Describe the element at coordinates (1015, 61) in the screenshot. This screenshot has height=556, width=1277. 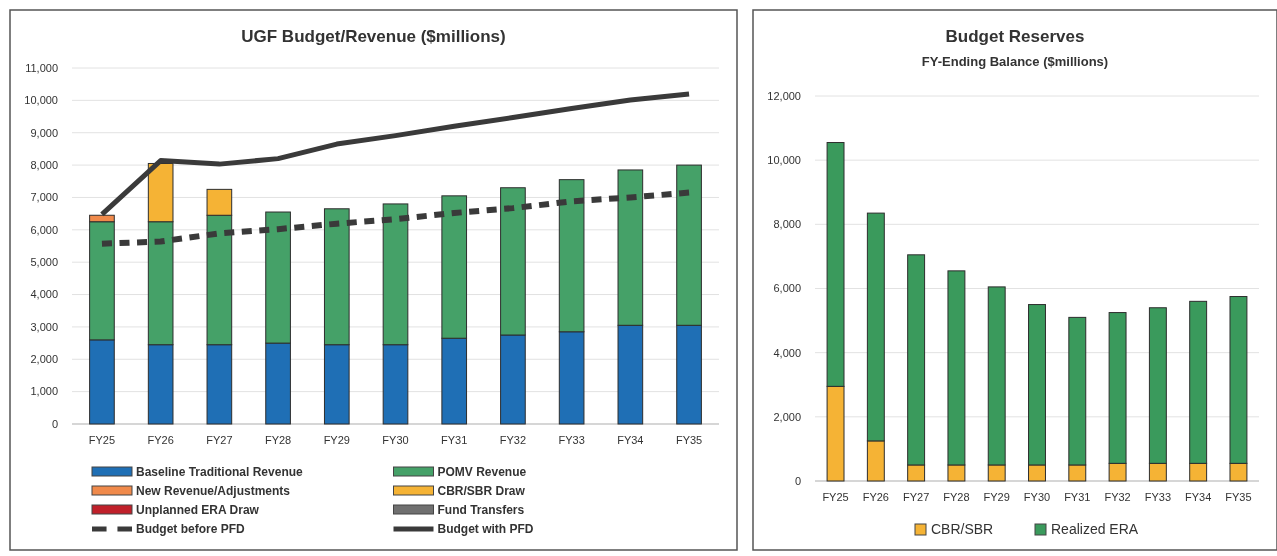
I see `chart-subtitle: FY-Ending Balance ($millions)` at that location.